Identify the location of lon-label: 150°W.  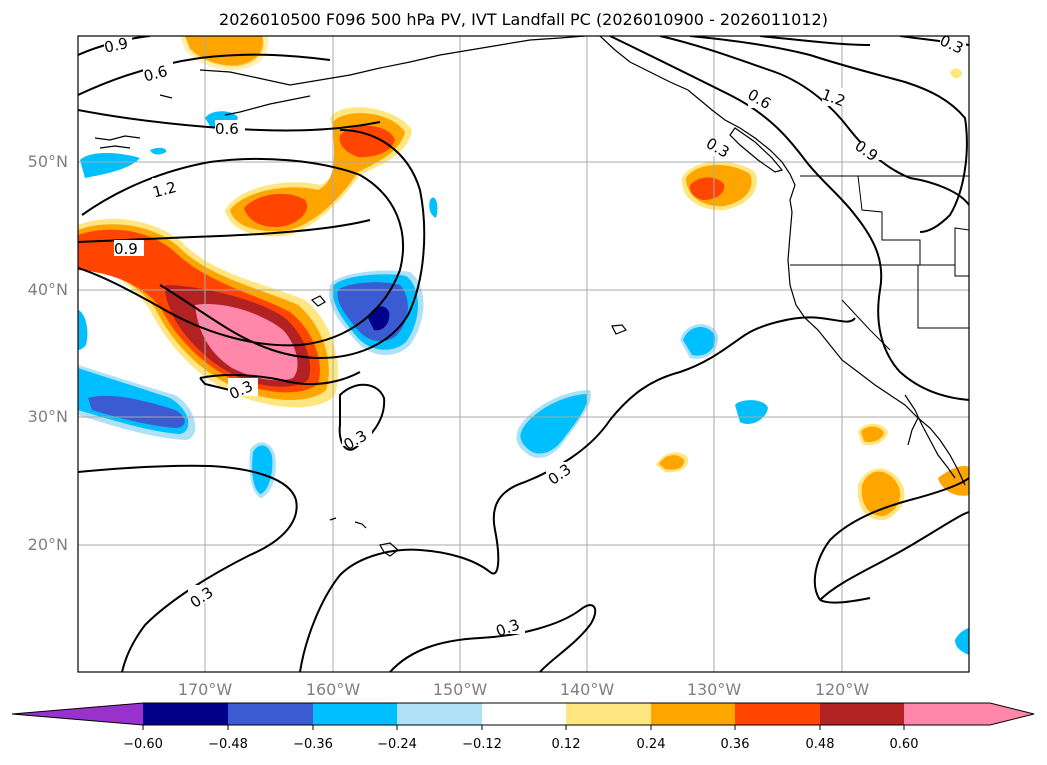
(460, 689).